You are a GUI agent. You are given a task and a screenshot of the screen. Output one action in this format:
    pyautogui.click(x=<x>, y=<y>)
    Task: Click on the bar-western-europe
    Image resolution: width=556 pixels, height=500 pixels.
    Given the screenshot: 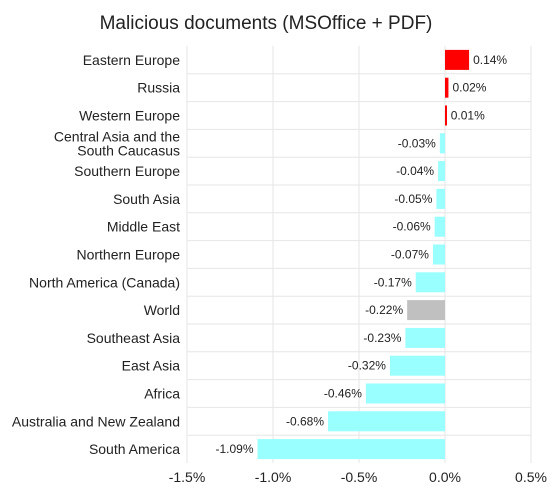 What is the action you would take?
    pyautogui.click(x=446, y=115)
    